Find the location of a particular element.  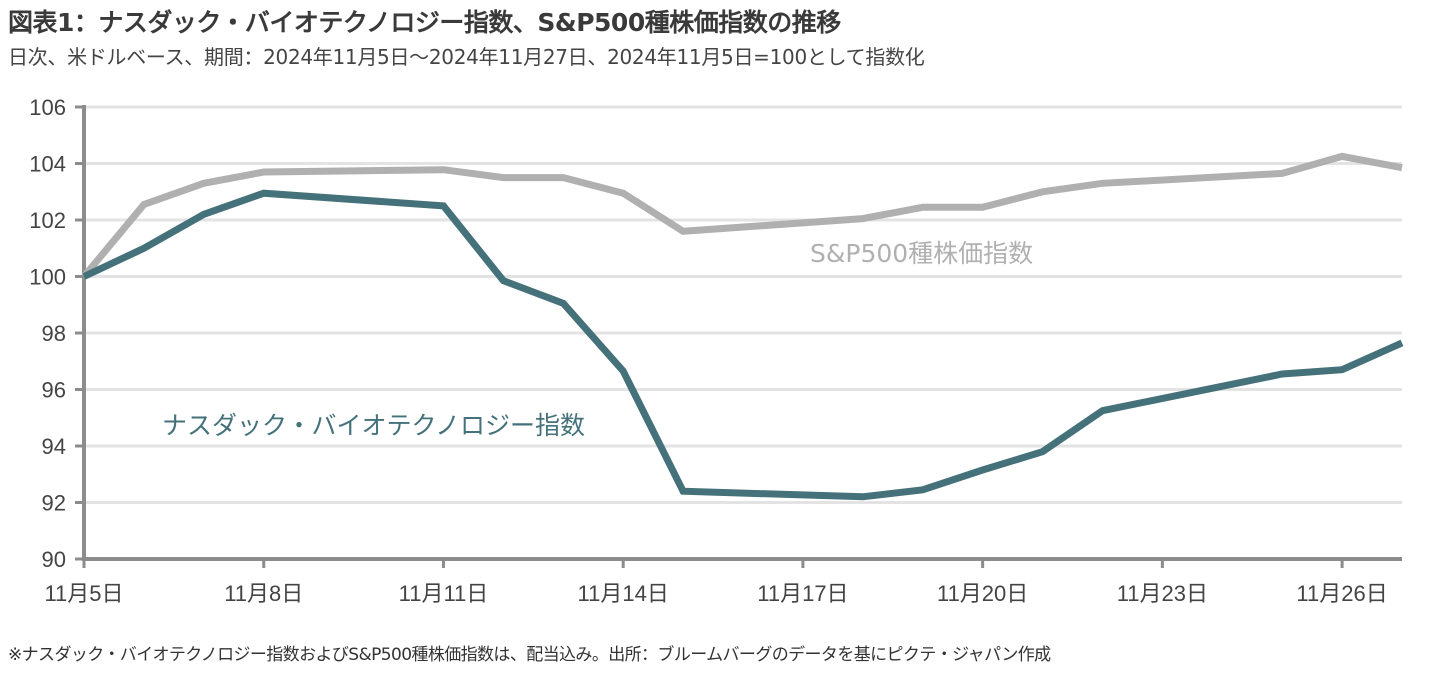

x-tick-label: 11月20日 is located at coordinates (982, 593).